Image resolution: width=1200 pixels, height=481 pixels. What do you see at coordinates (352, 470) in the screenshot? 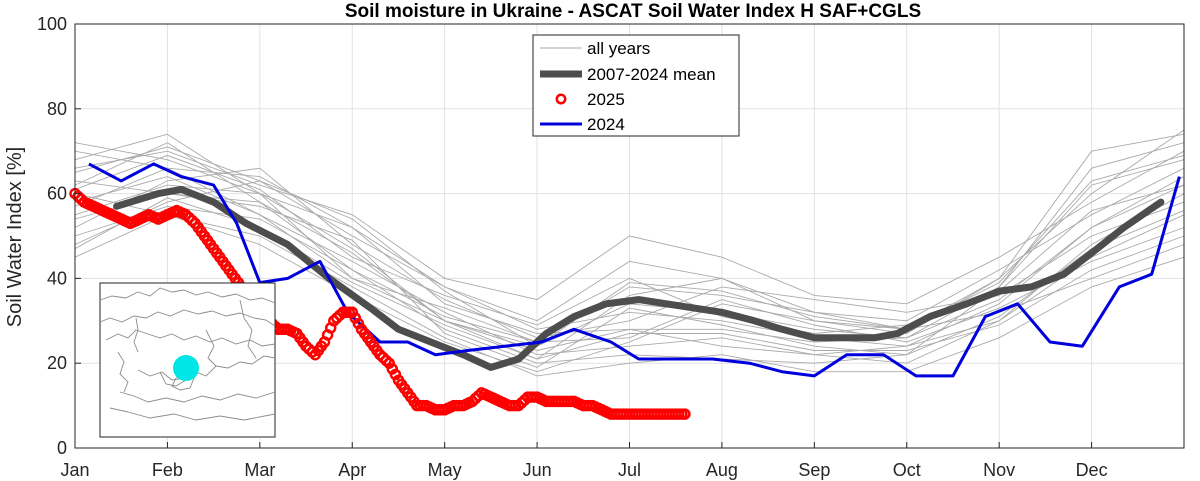
I see `x-tick-label: Apr` at bounding box center [352, 470].